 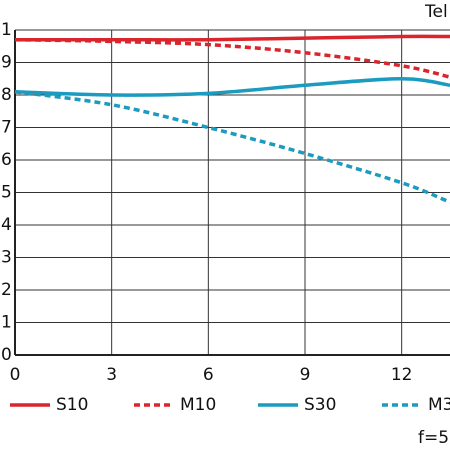 I want to click on aperture-note: f=5., so click(x=434, y=438).